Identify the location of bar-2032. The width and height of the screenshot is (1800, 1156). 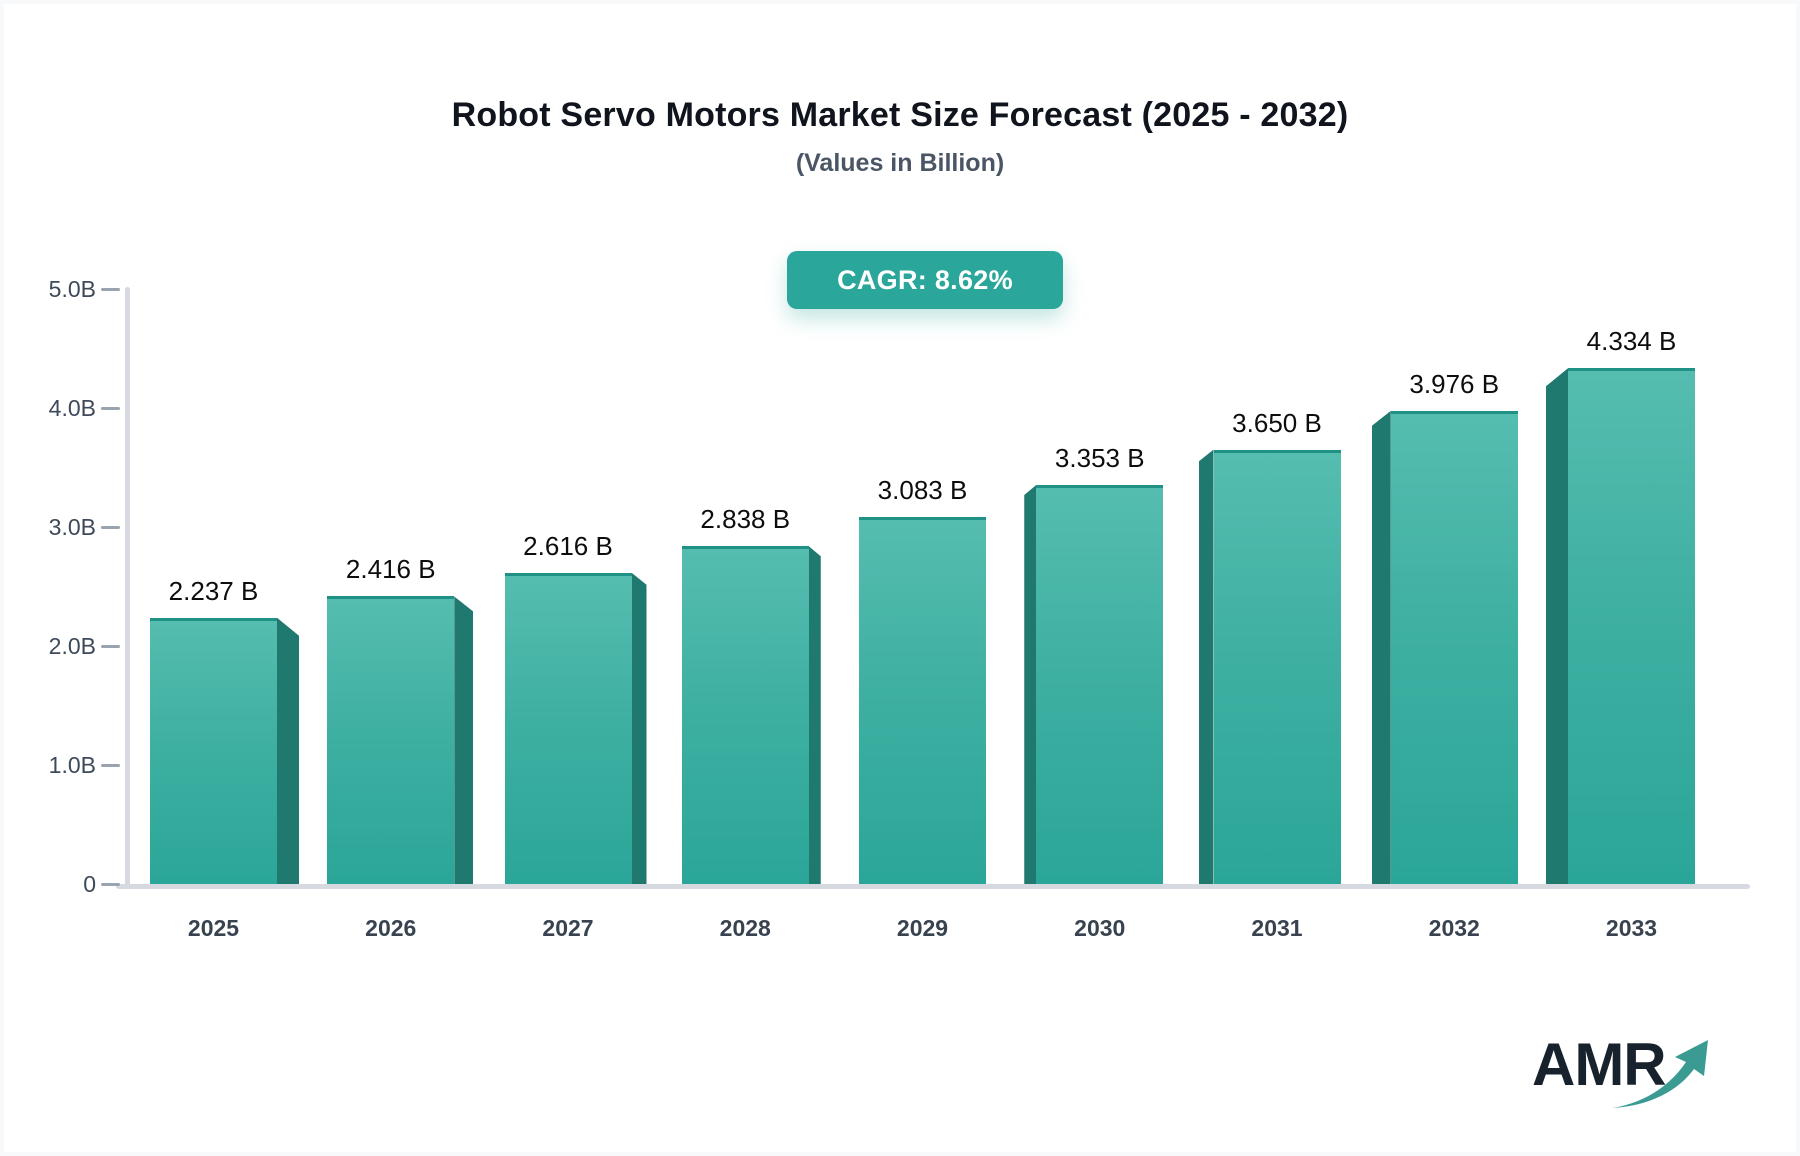
(1454, 647).